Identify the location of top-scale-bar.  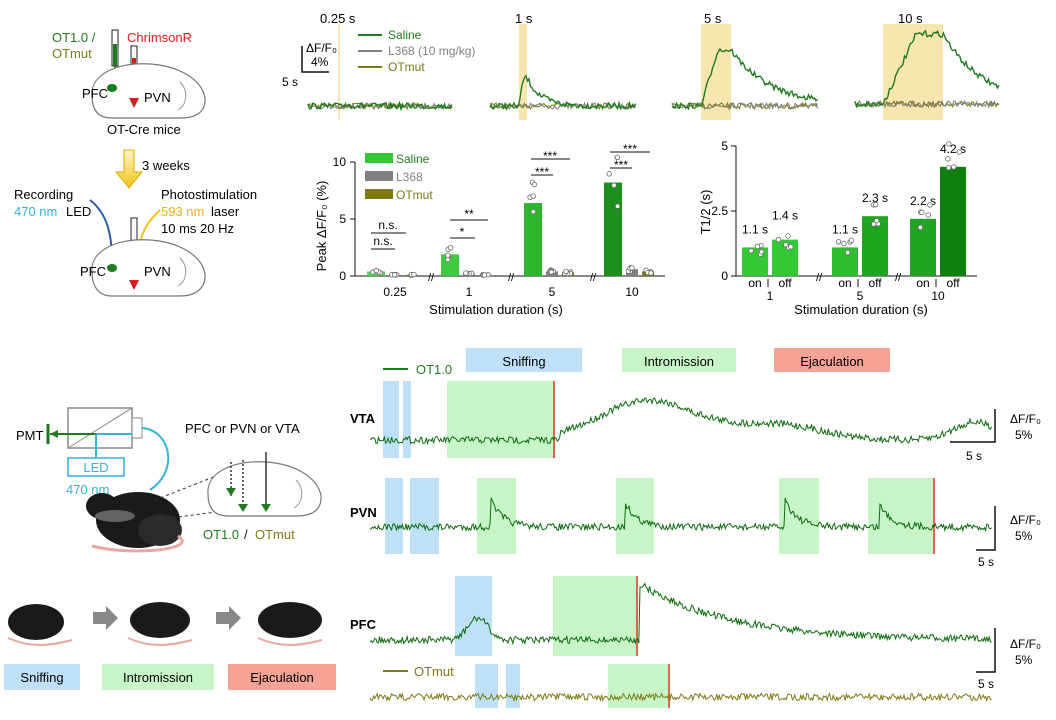
(315, 59).